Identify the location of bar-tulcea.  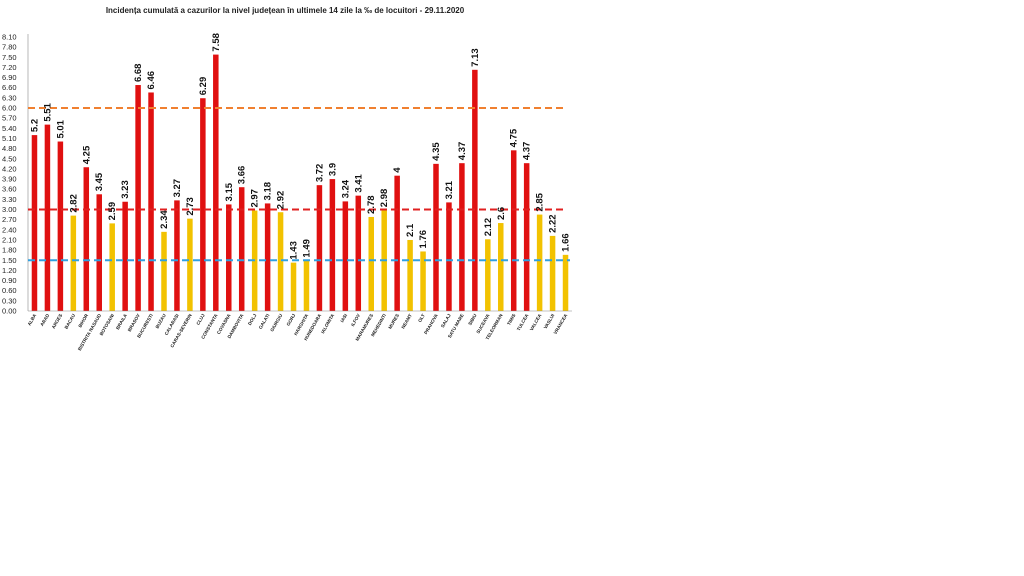
(526, 237).